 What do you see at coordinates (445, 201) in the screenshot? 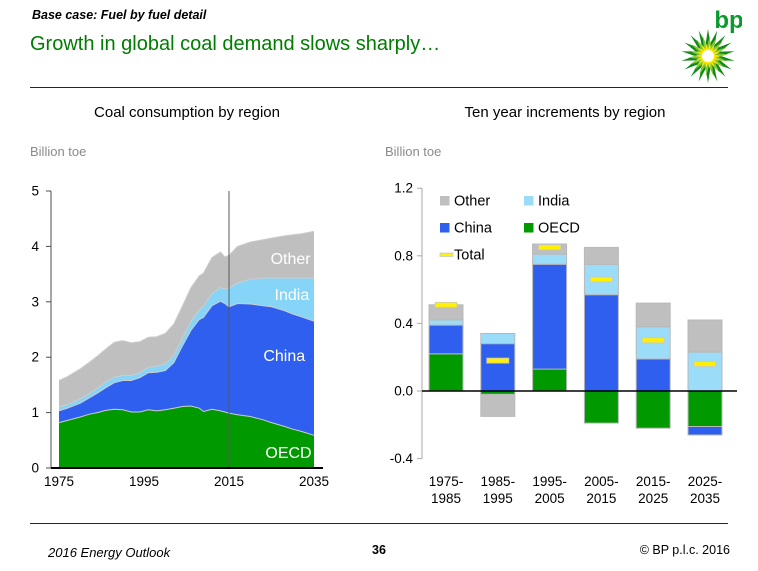
I see `legend-swatch-Other` at bounding box center [445, 201].